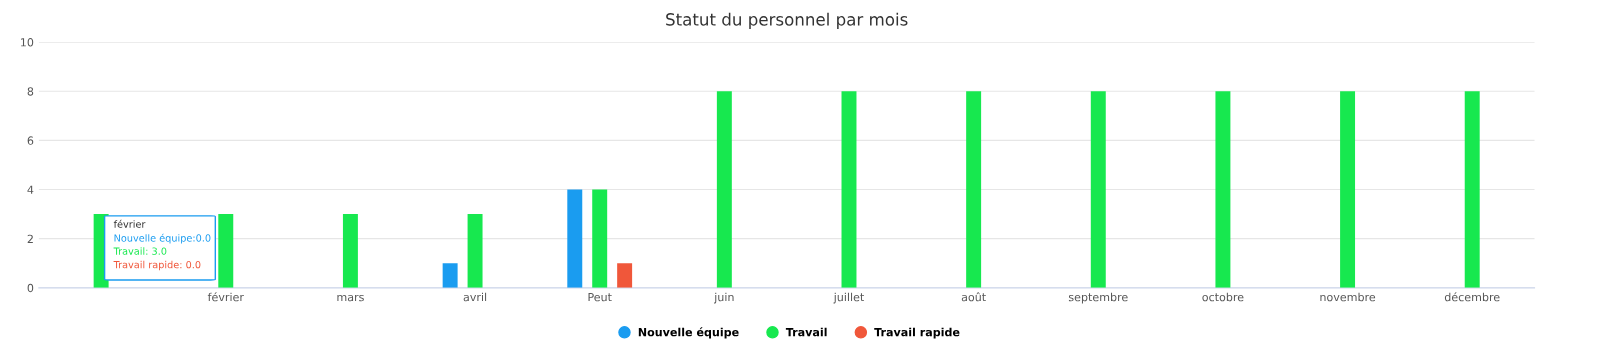 This screenshot has height=351, width=1617. What do you see at coordinates (350, 298) in the screenshot?
I see `x-tick-label: mars` at bounding box center [350, 298].